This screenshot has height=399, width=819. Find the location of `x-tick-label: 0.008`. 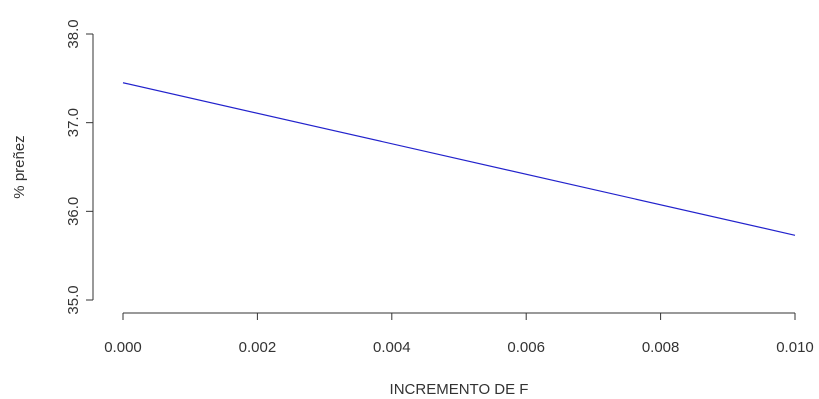

x-tick-label: 0.008 is located at coordinates (661, 347).